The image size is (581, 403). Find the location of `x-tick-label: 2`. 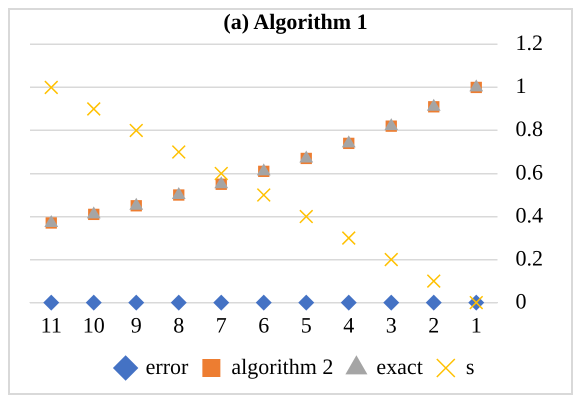

x-tick-label: 2 is located at coordinates (434, 325).